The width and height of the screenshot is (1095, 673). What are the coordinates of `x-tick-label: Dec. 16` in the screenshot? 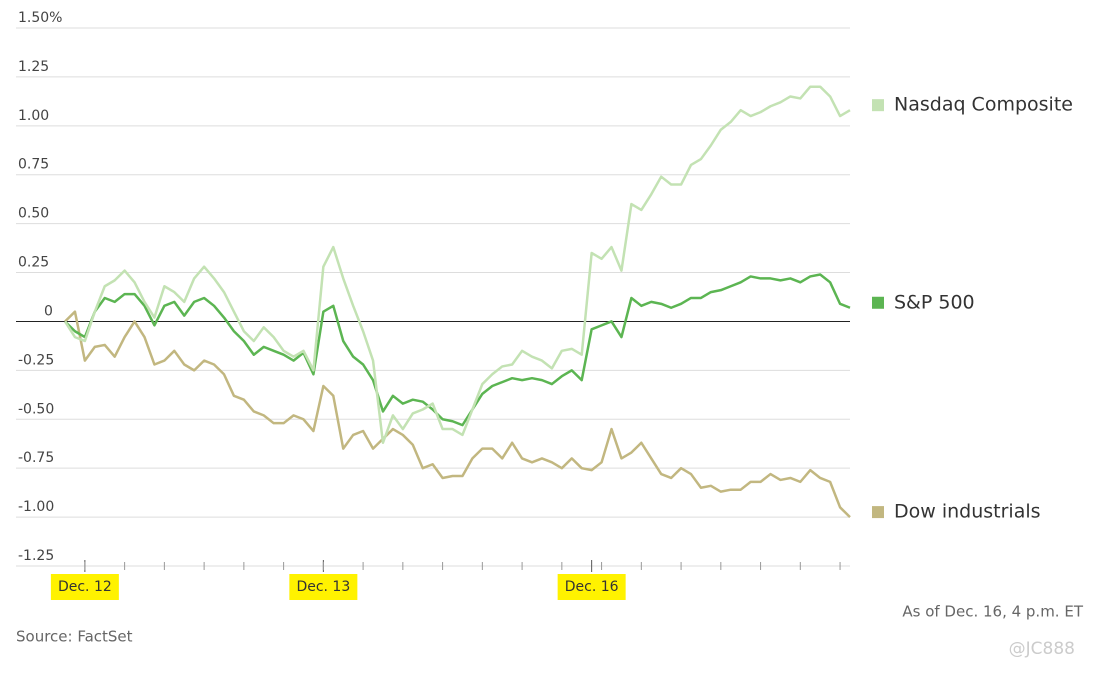 It's located at (592, 587).